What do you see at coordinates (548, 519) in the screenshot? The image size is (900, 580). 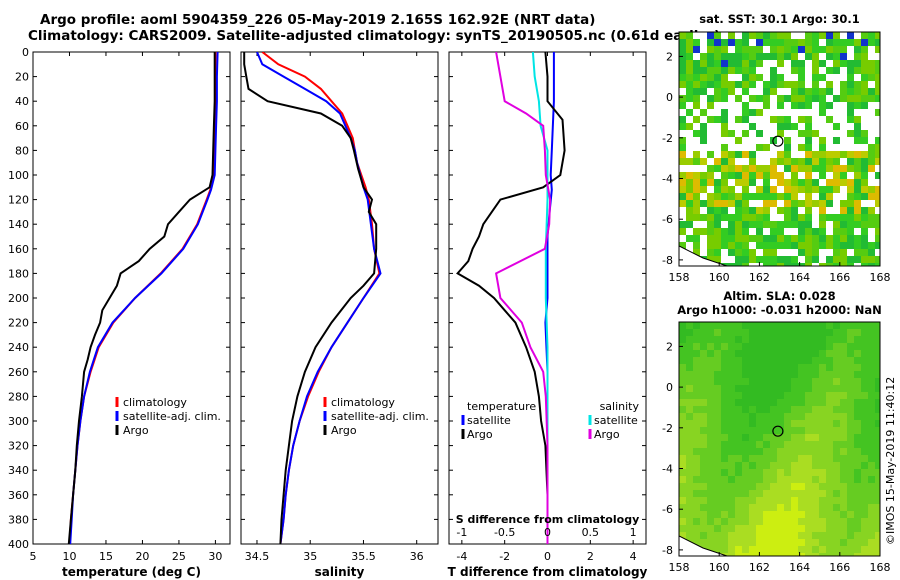 I see `diff-top-axis-label: S difference from climatology` at bounding box center [548, 519].